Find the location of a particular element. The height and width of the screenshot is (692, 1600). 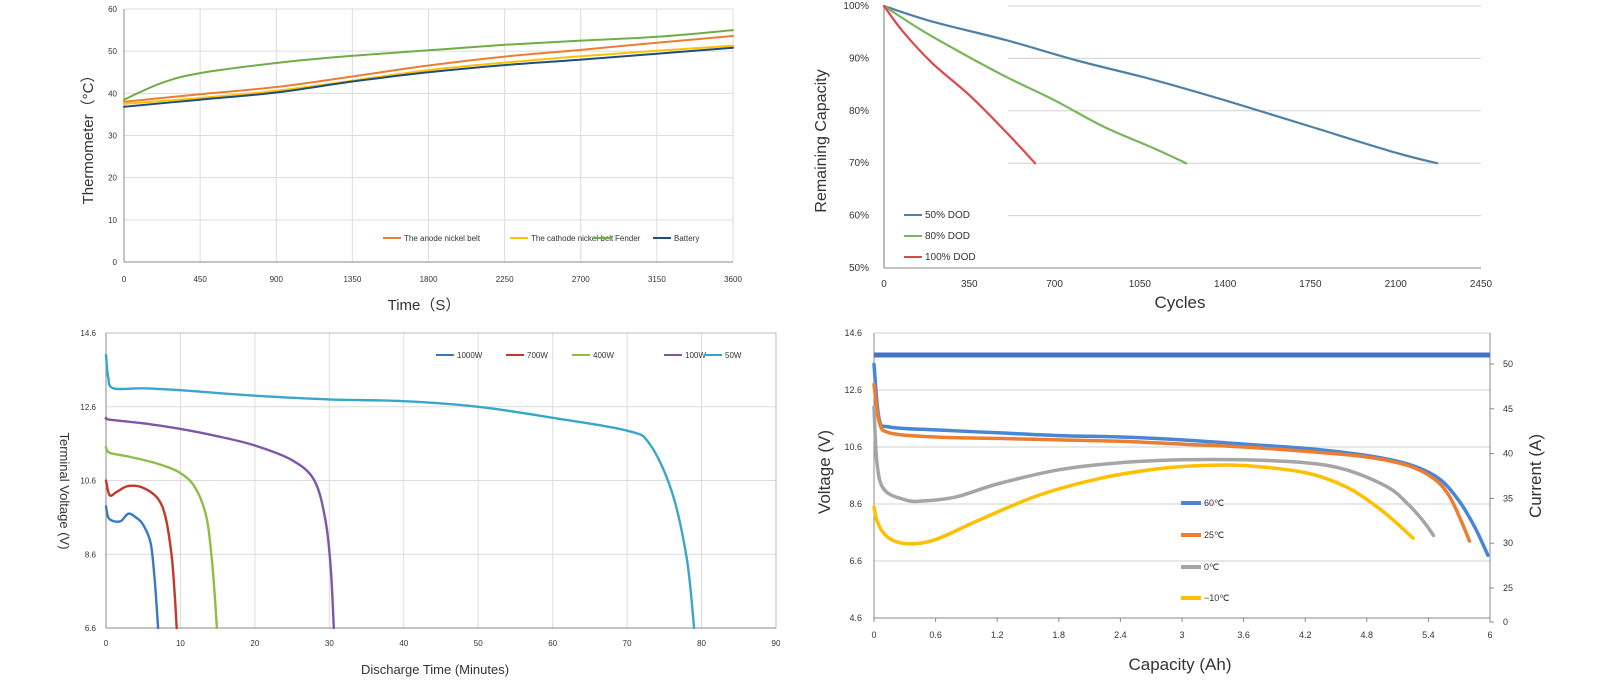

legend-label: The anode nickel belt is located at coordinates (442, 238).